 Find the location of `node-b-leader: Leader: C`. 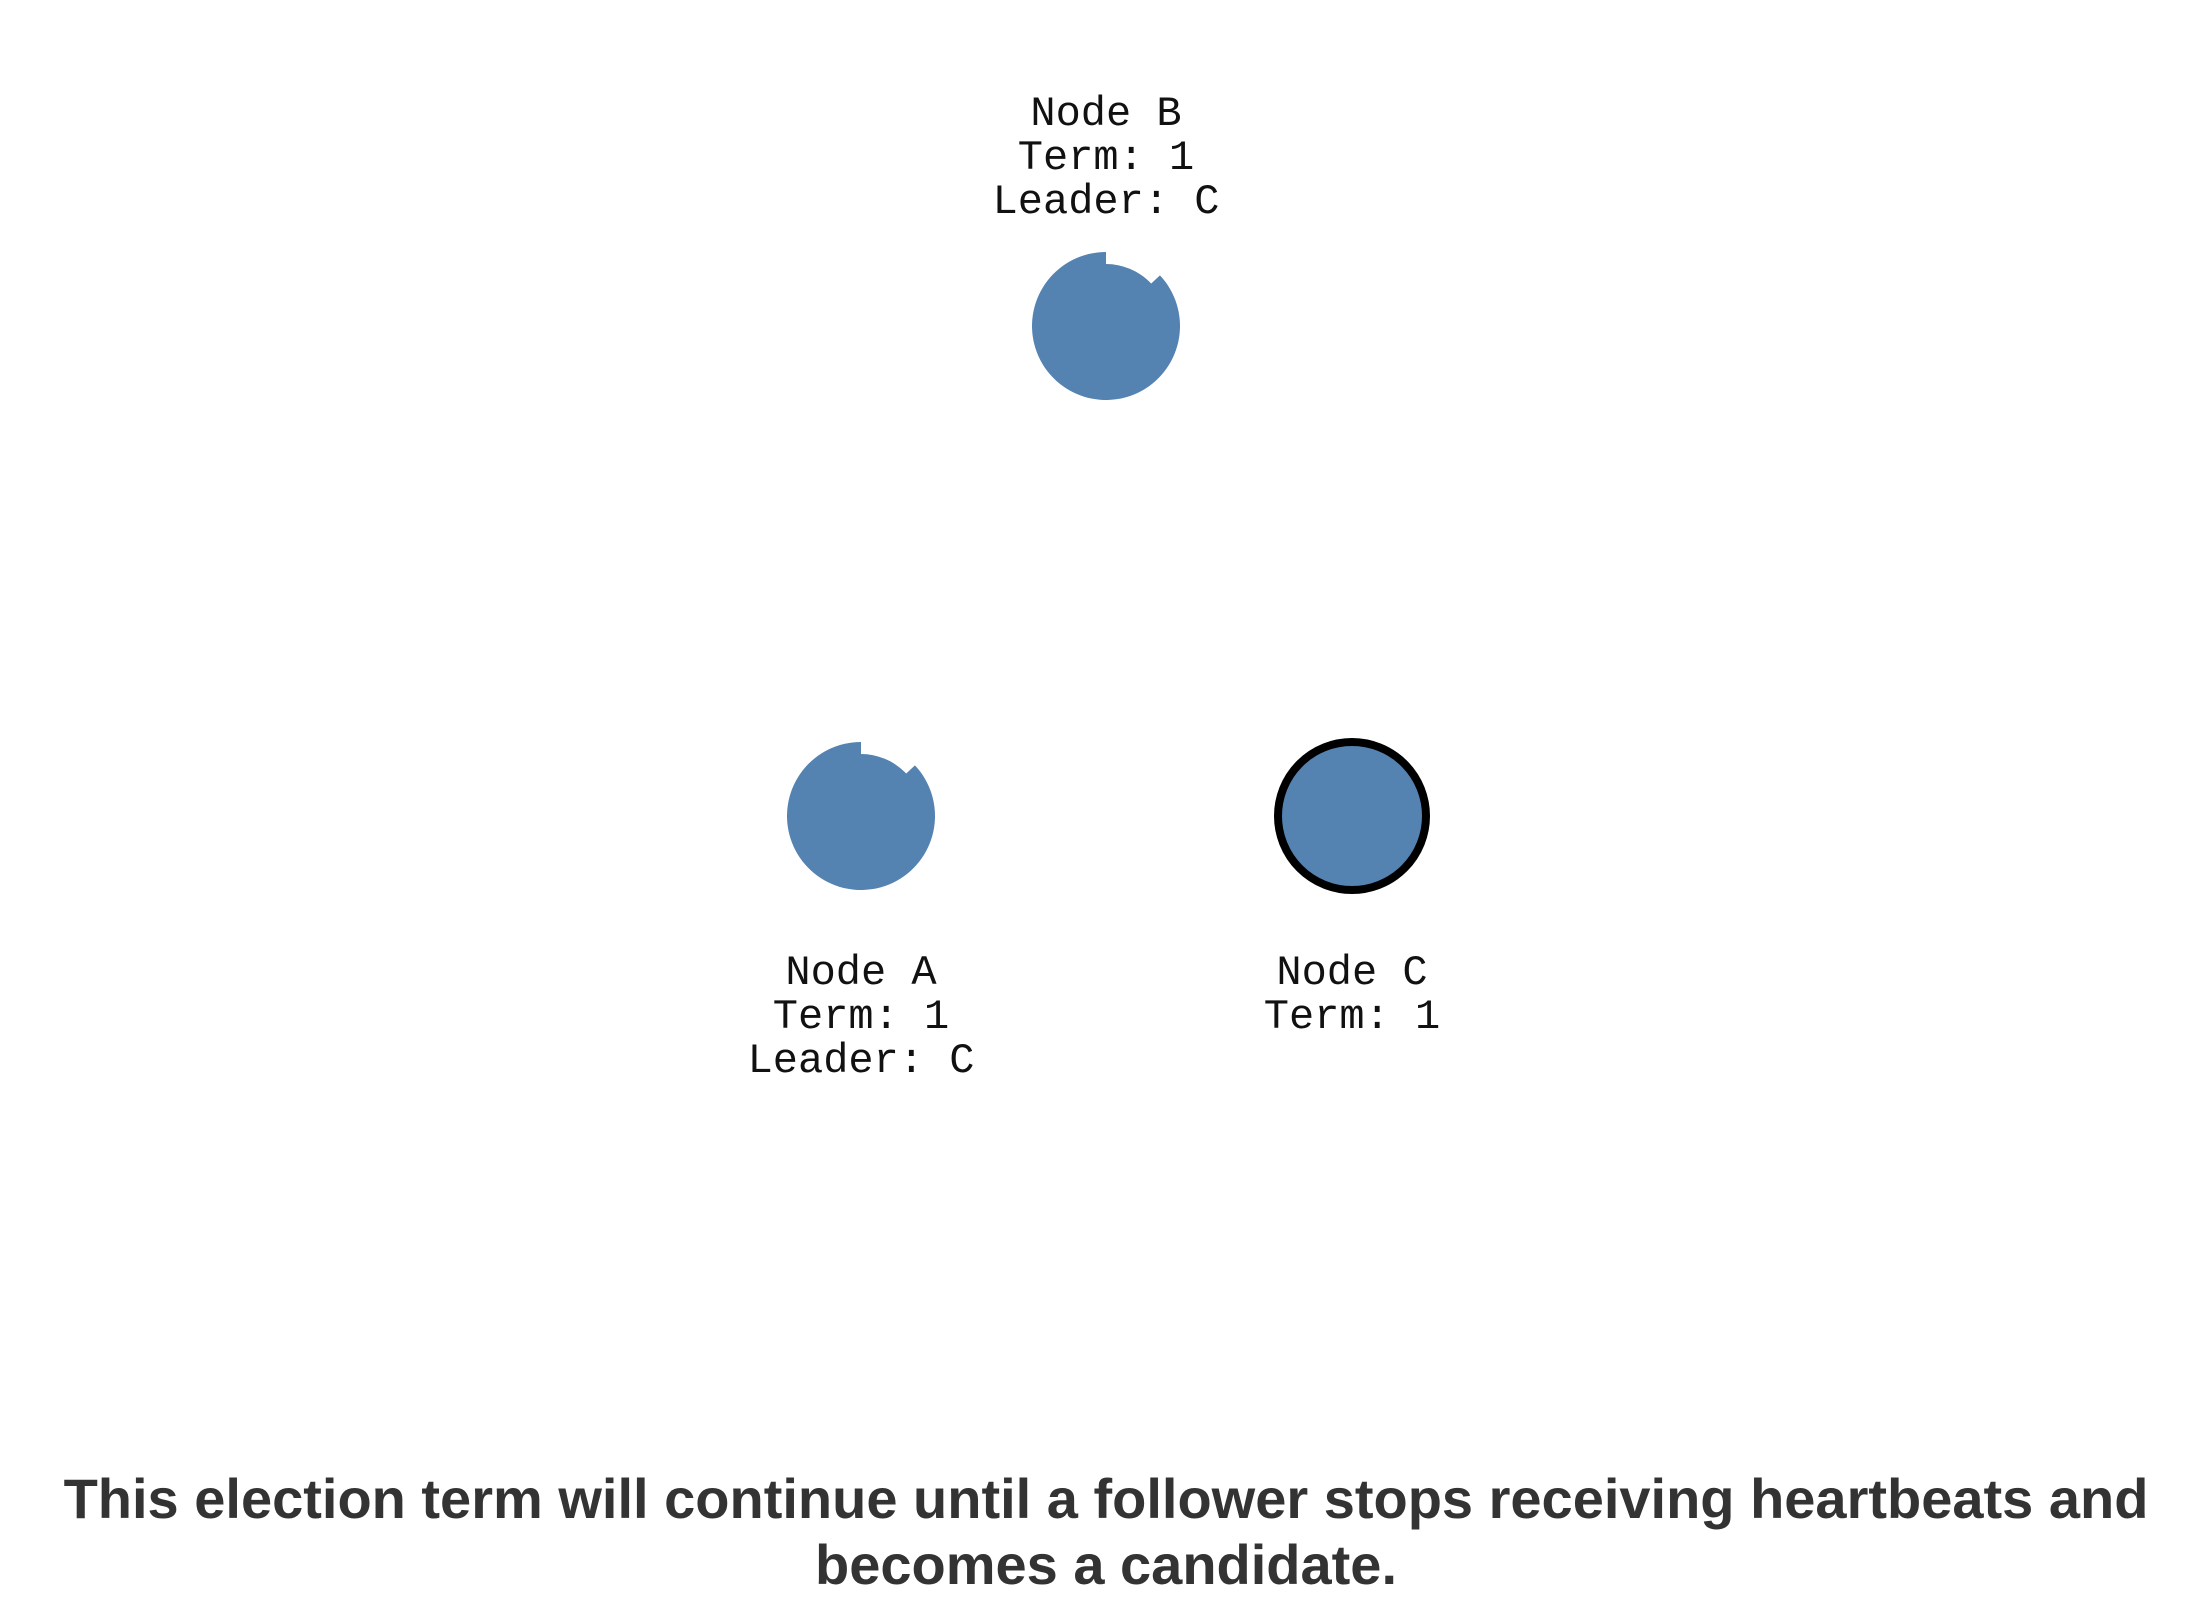

node-b-leader: Leader: C is located at coordinates (1106, 202).